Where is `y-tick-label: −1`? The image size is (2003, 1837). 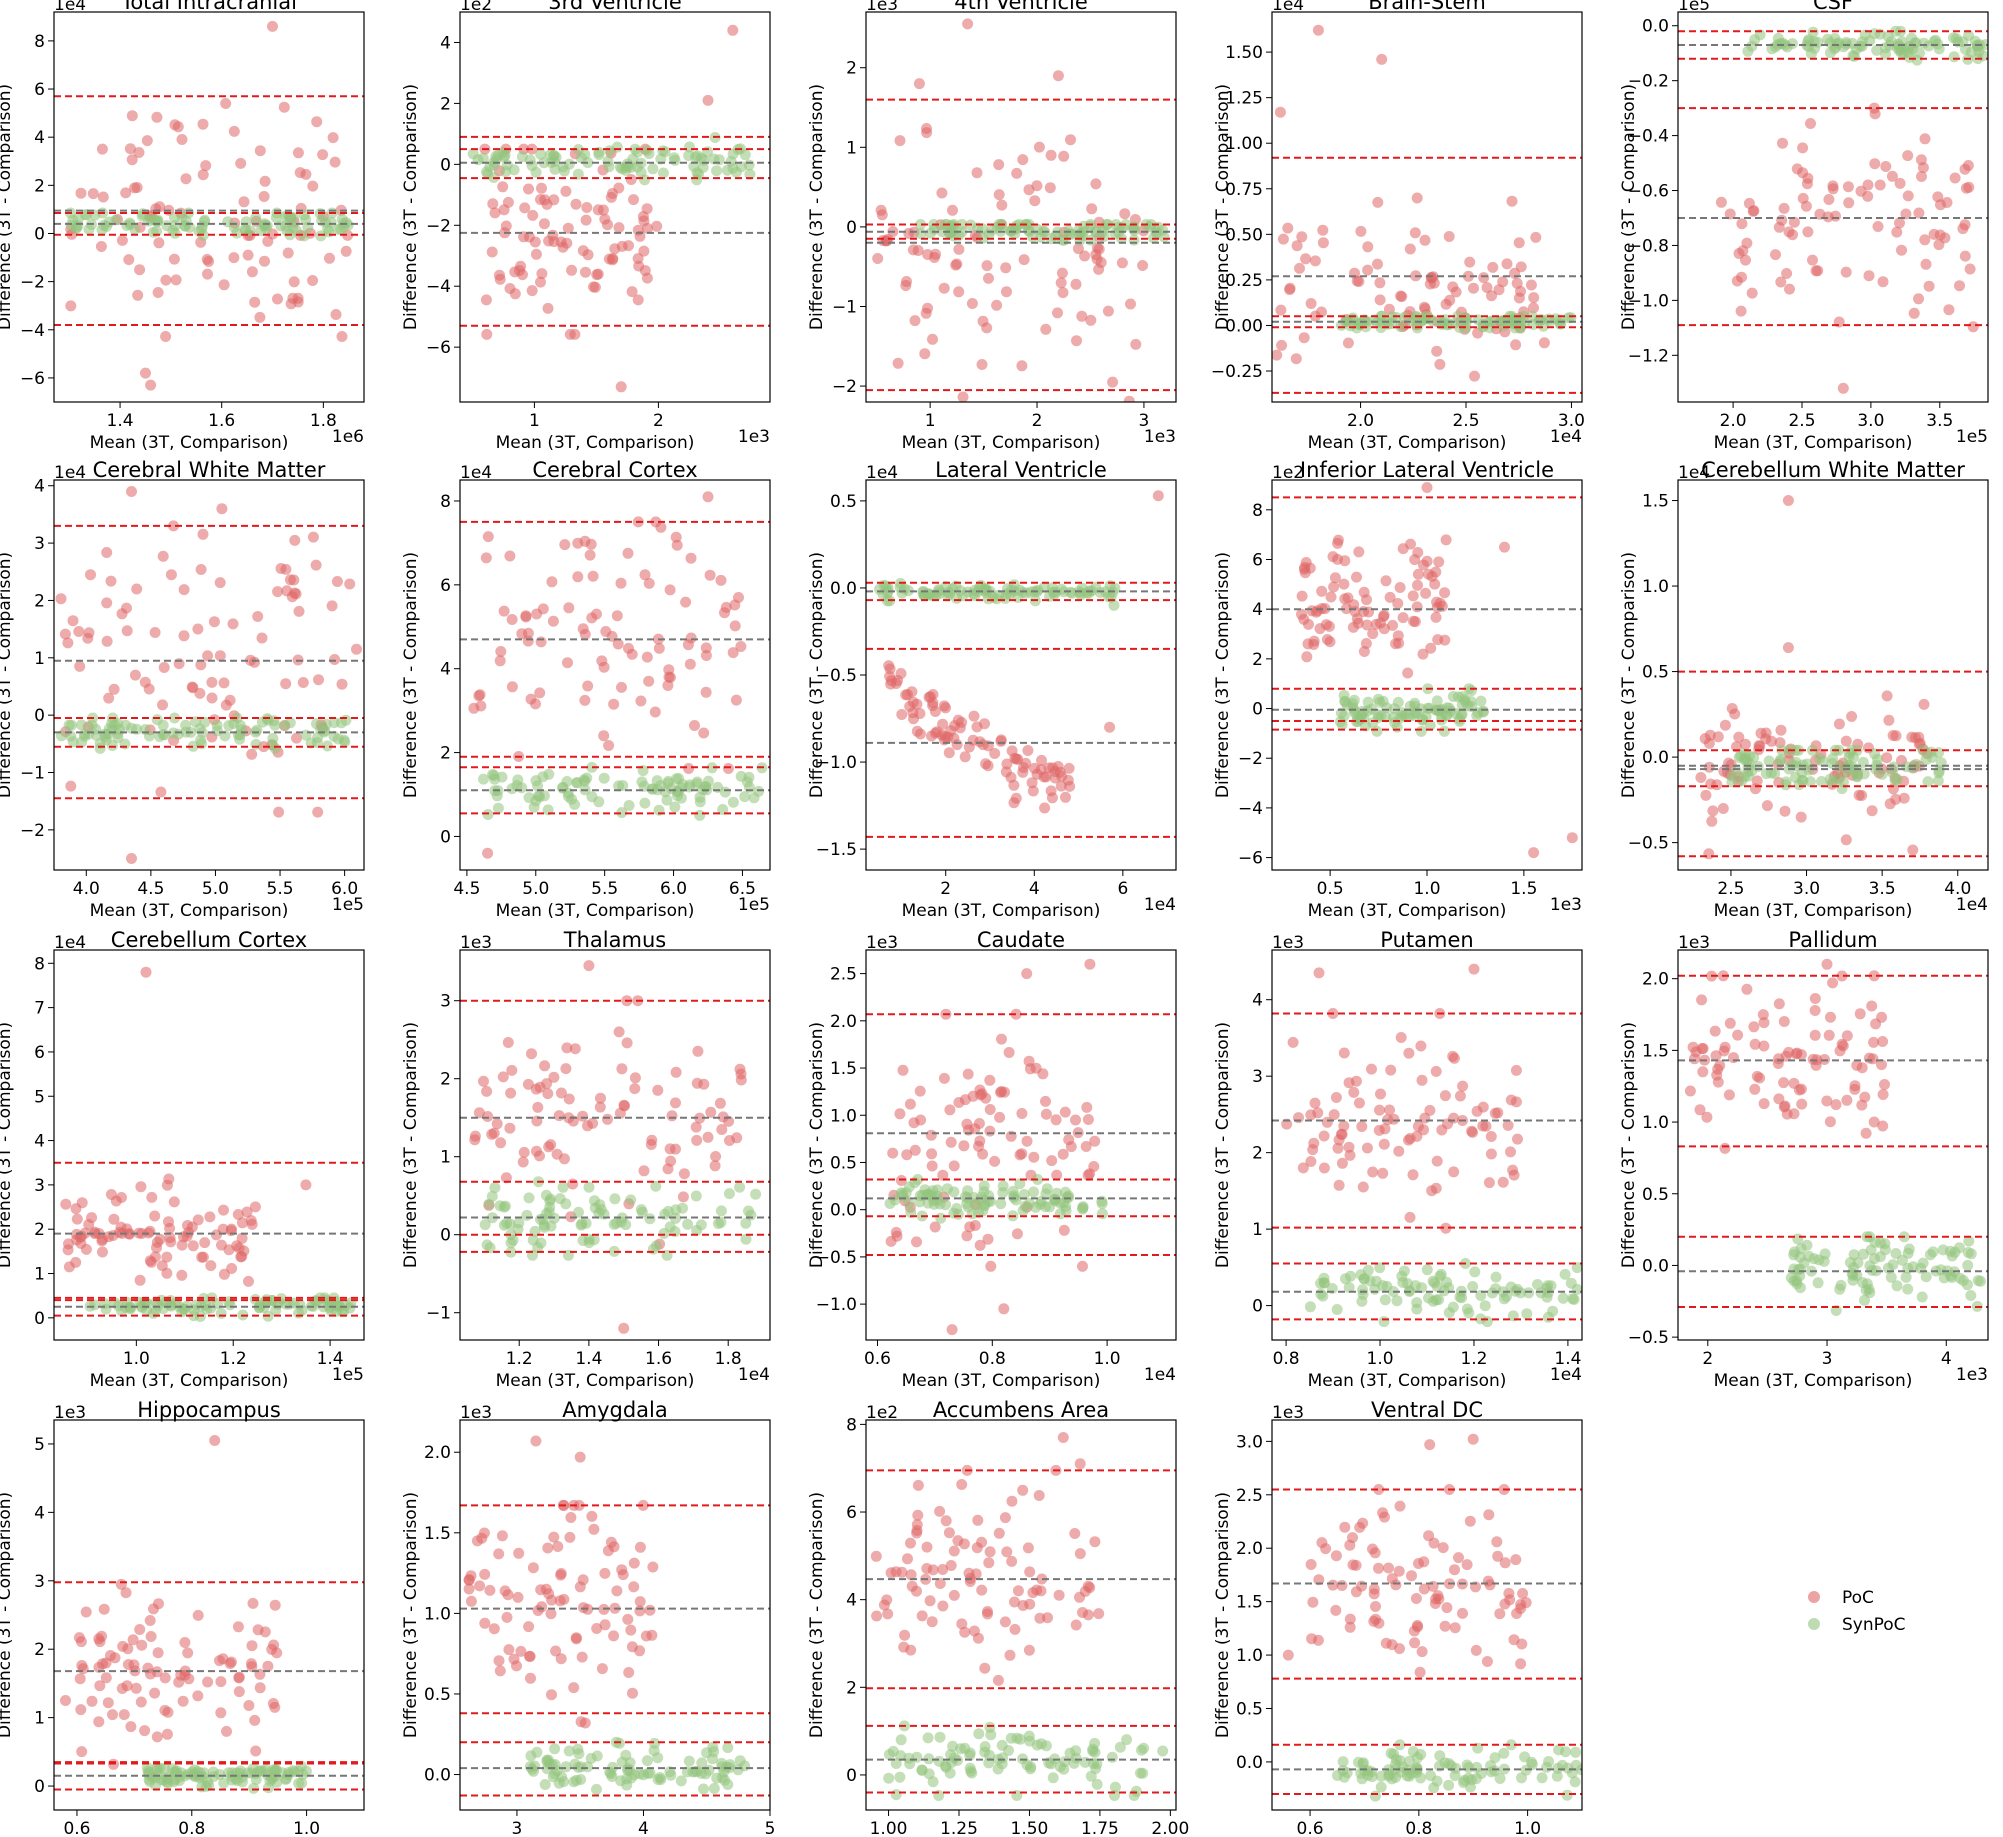 y-tick-label: −1 is located at coordinates (32, 774).